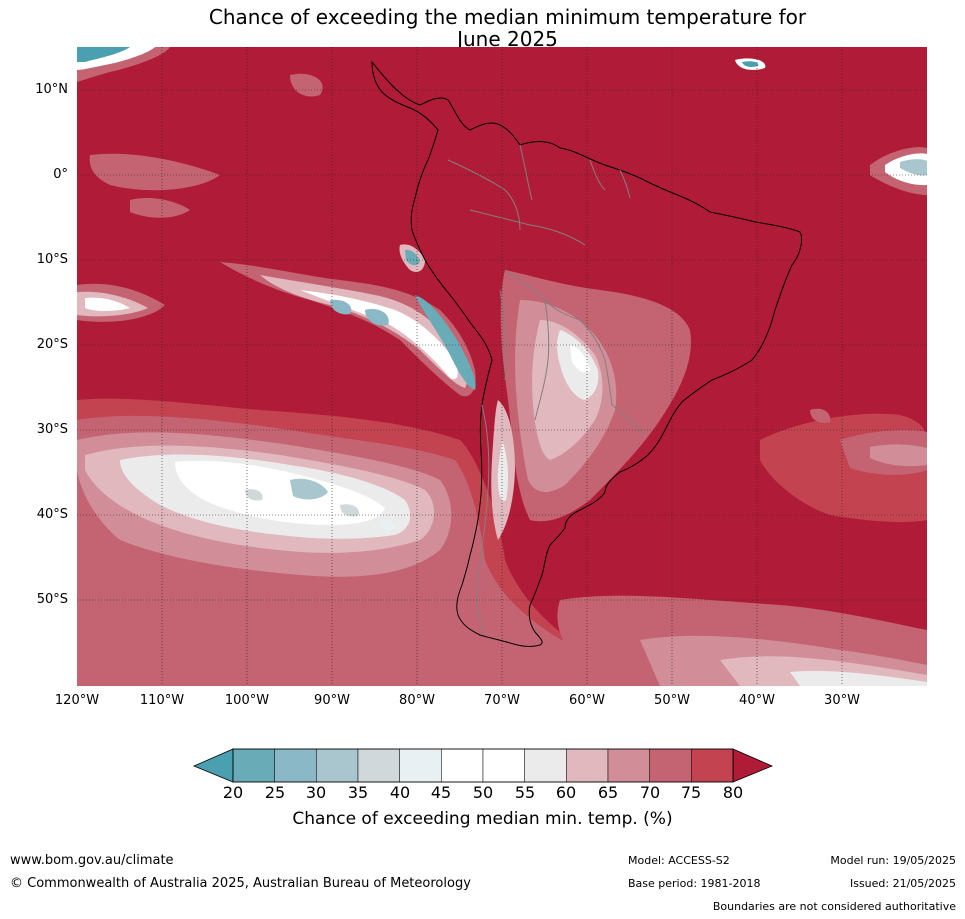  I want to click on lon-tick-80w: 80°W, so click(417, 700).